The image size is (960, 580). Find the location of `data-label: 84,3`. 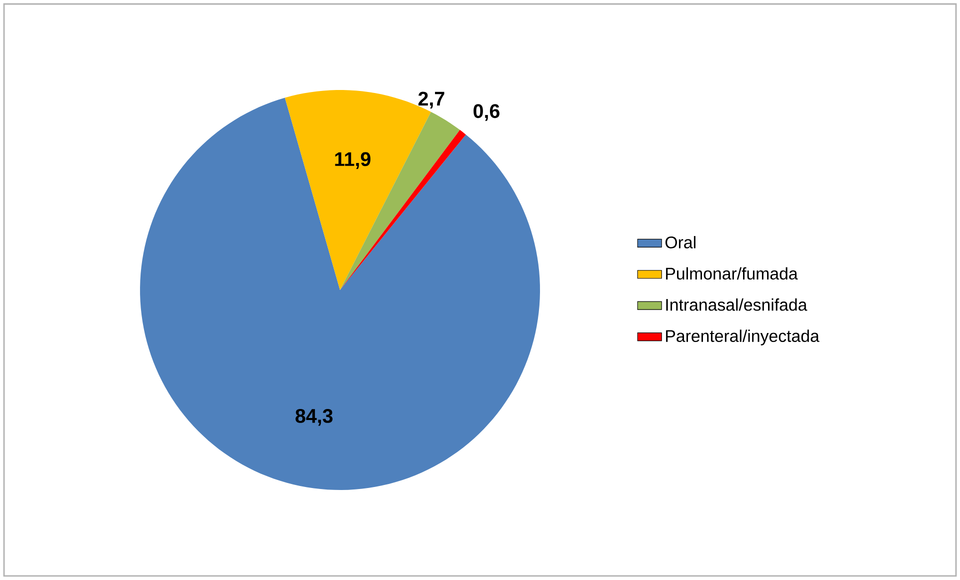

data-label: 84,3 is located at coordinates (314, 417).